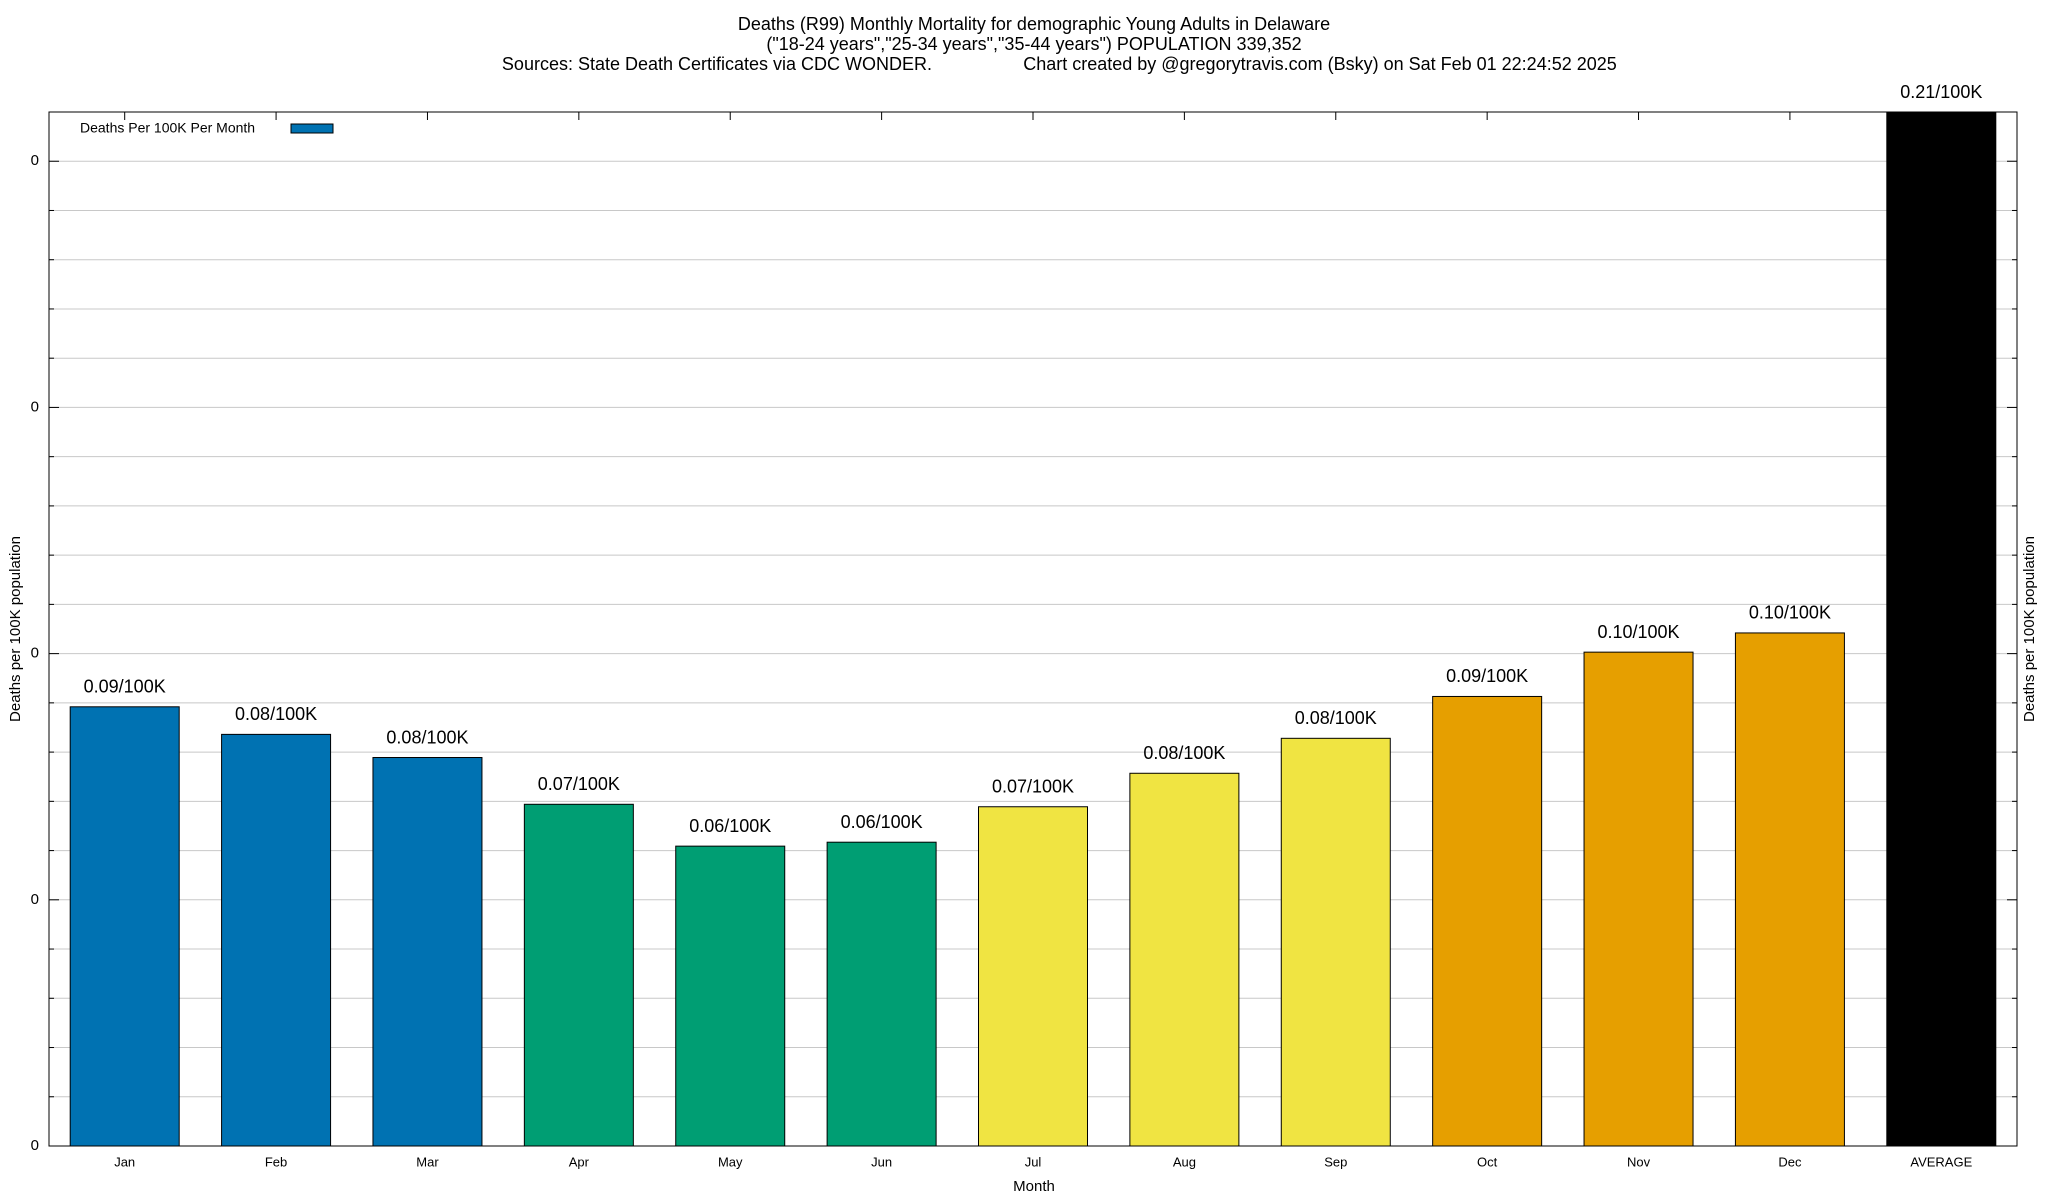 Image resolution: width=2048 pixels, height=1200 pixels. I want to click on x-tick-label: Nov, so click(1639, 1161).